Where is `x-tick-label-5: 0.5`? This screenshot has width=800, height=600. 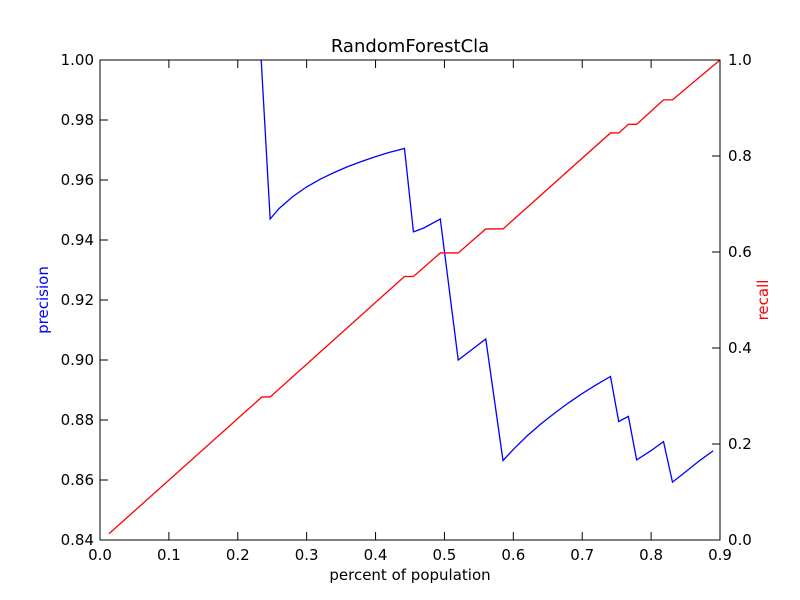
x-tick-label-5: 0.5 is located at coordinates (445, 555).